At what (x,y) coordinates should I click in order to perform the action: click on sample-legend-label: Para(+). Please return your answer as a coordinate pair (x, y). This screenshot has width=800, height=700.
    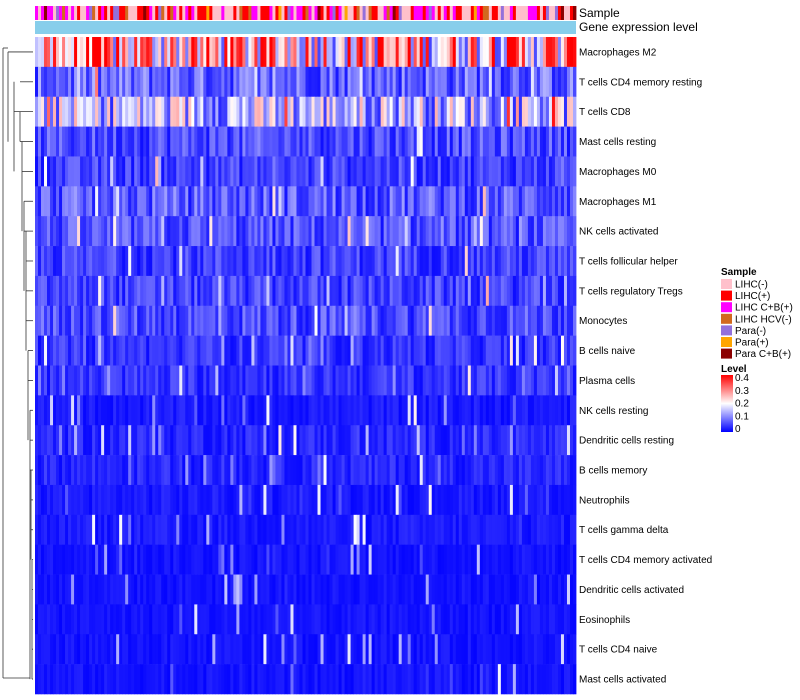
    Looking at the image, I should click on (752, 343).